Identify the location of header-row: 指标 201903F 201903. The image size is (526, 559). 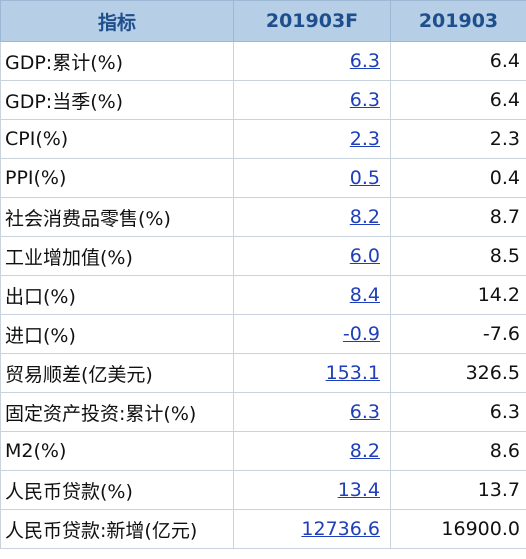
(263, 21).